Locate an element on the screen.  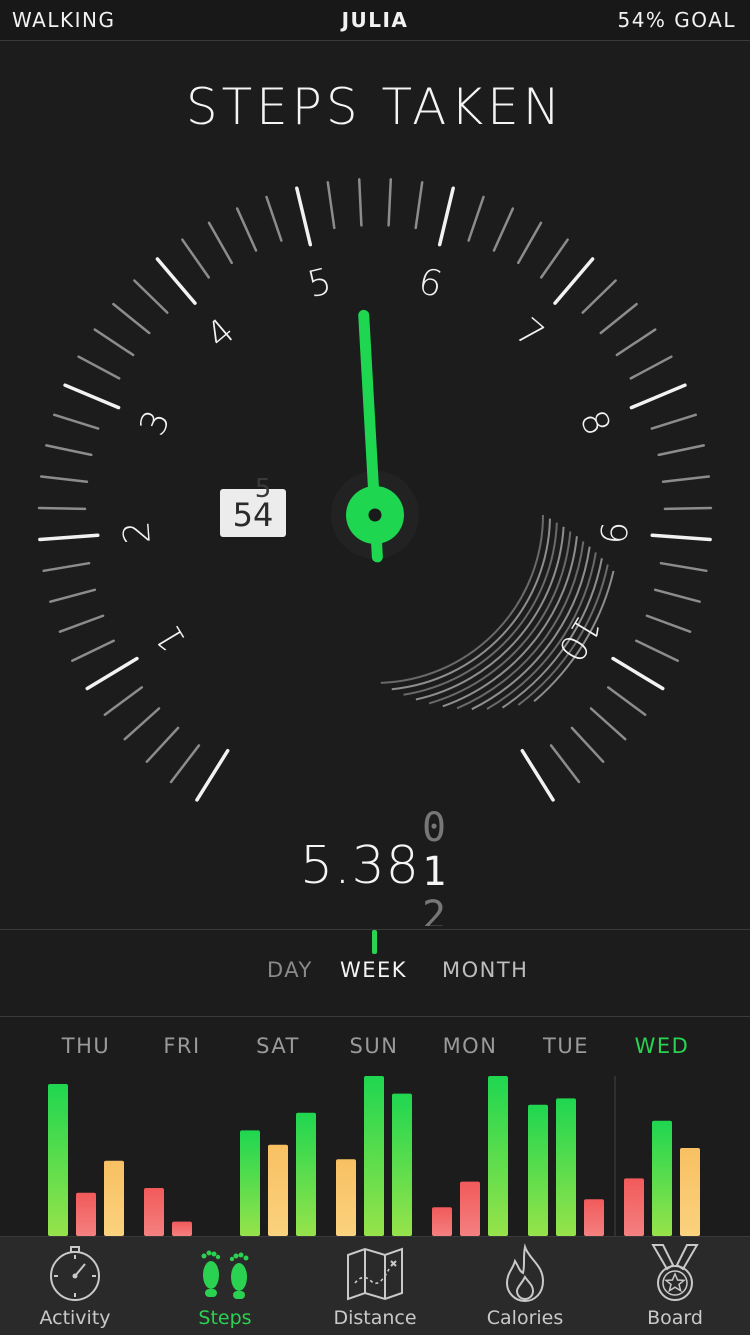
tab-activity: Activity is located at coordinates (75, 1286).